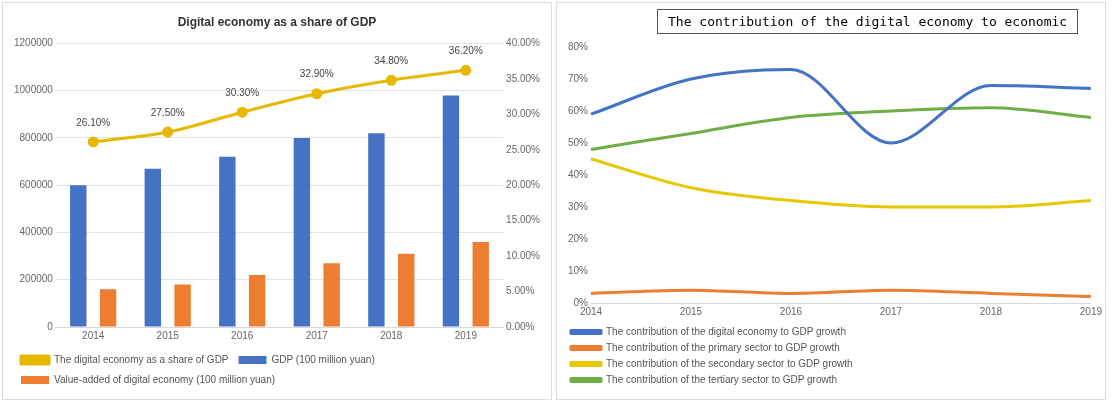 The image size is (1115, 404). Describe the element at coordinates (50, 326) in the screenshot. I see `y-tick-label: 0` at that location.